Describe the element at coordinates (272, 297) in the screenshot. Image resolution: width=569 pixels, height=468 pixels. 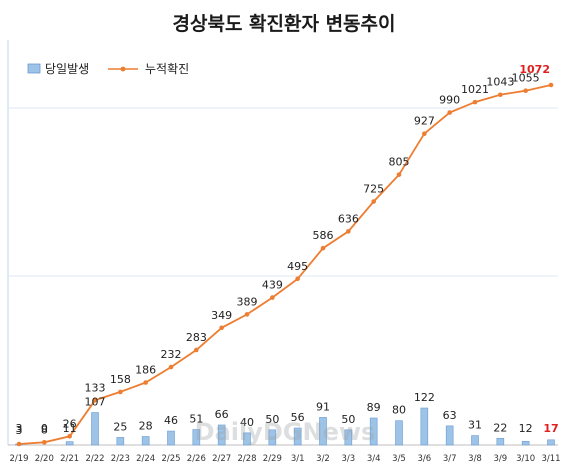
I see `line-point-2/29` at that location.